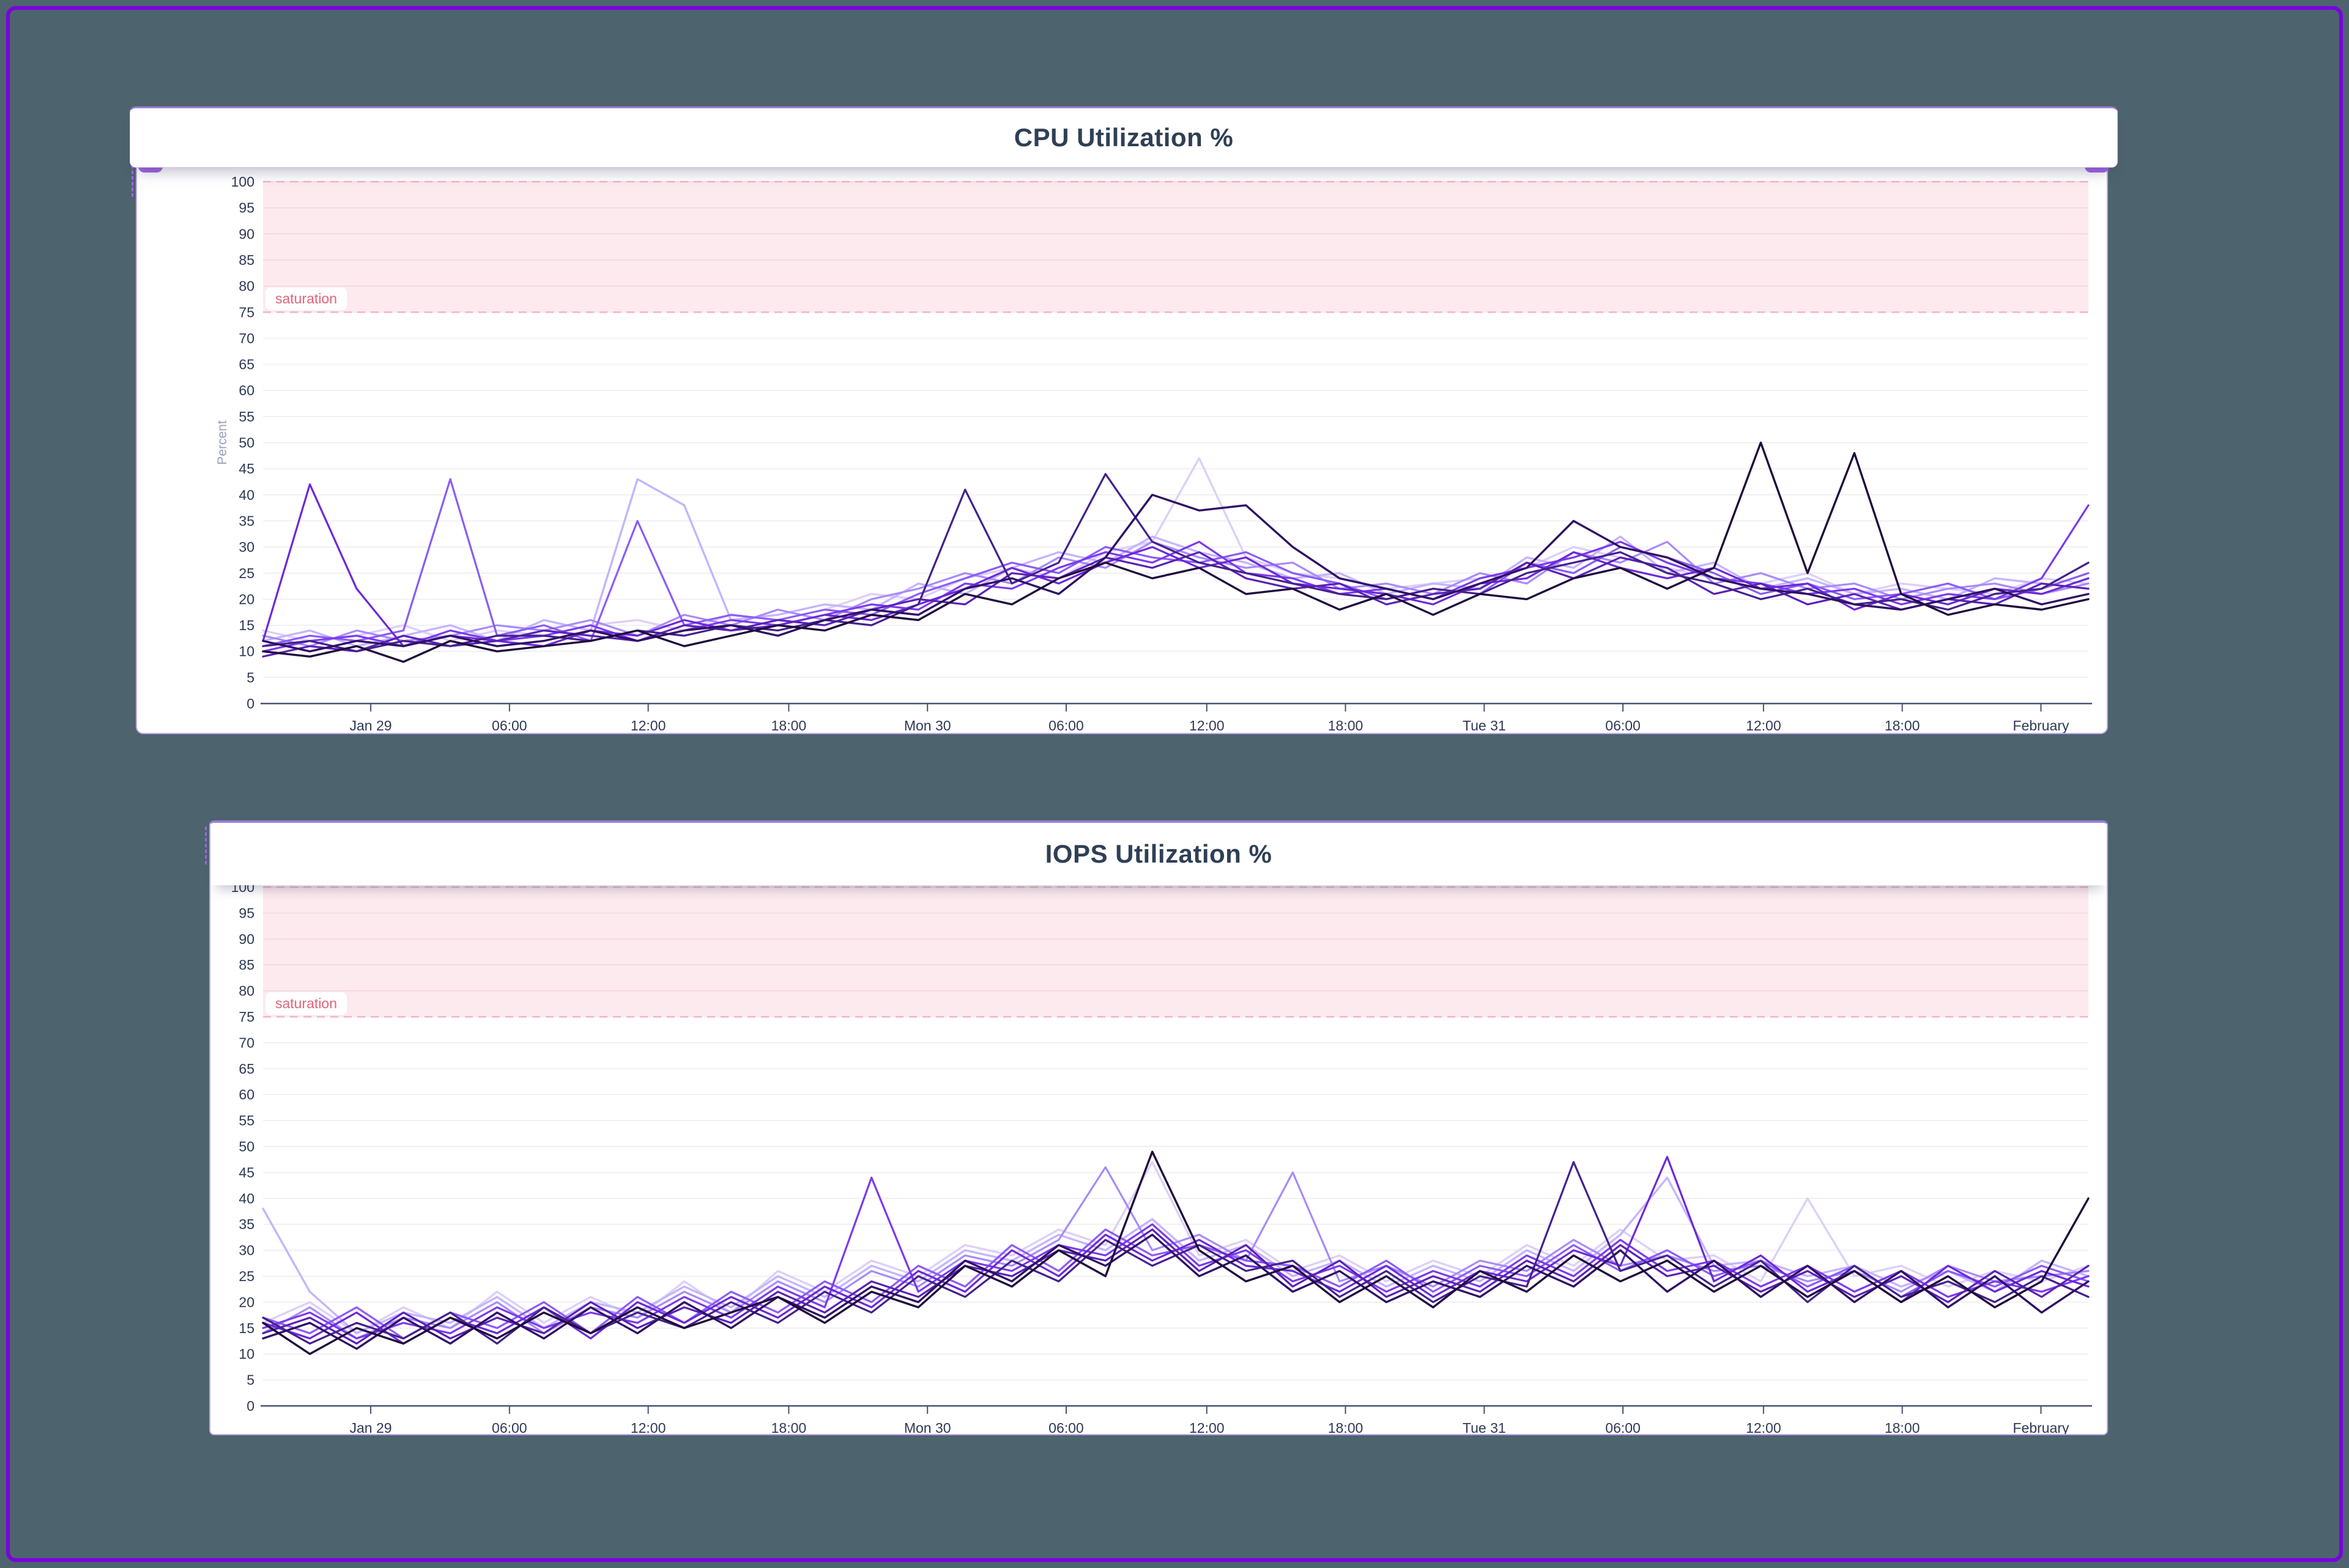  What do you see at coordinates (242, 182) in the screenshot?
I see `y-tick-label: 100` at bounding box center [242, 182].